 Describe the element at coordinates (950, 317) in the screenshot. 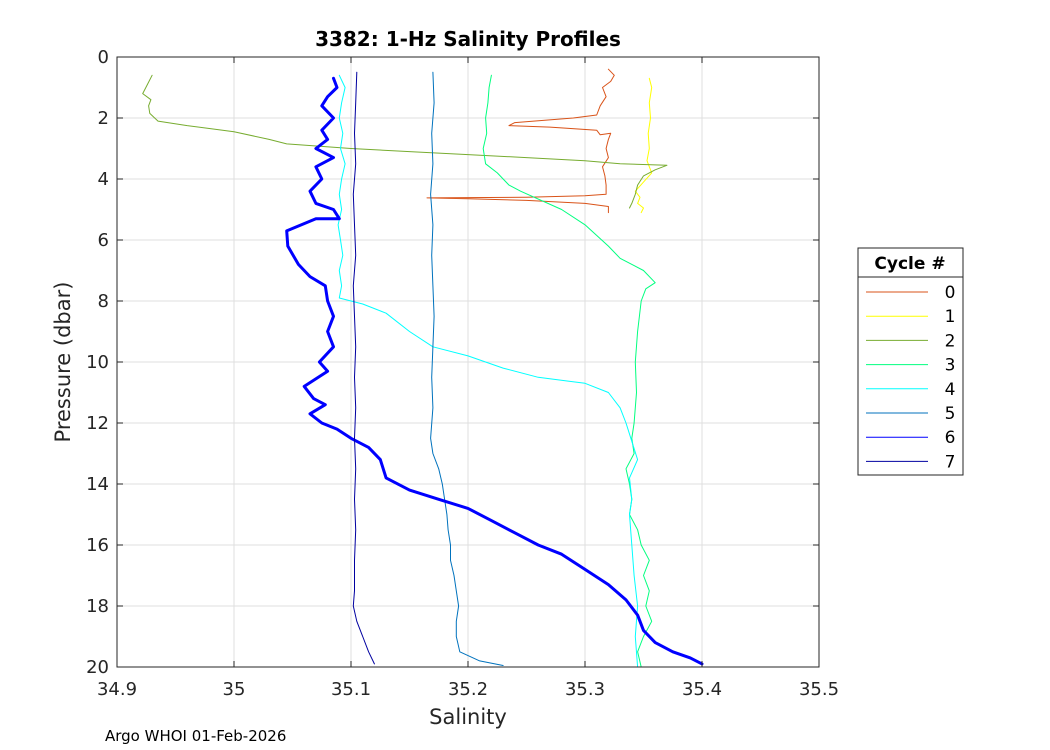

I see `legend-label-cycle-1: 1` at that location.